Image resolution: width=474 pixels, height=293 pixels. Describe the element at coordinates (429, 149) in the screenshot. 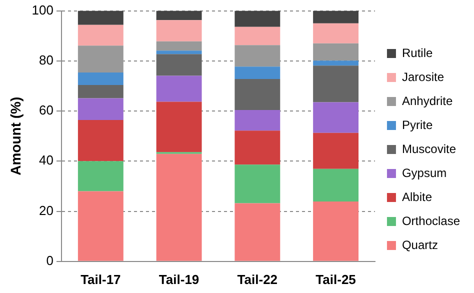

I see `legend-label: Muscovite` at that location.